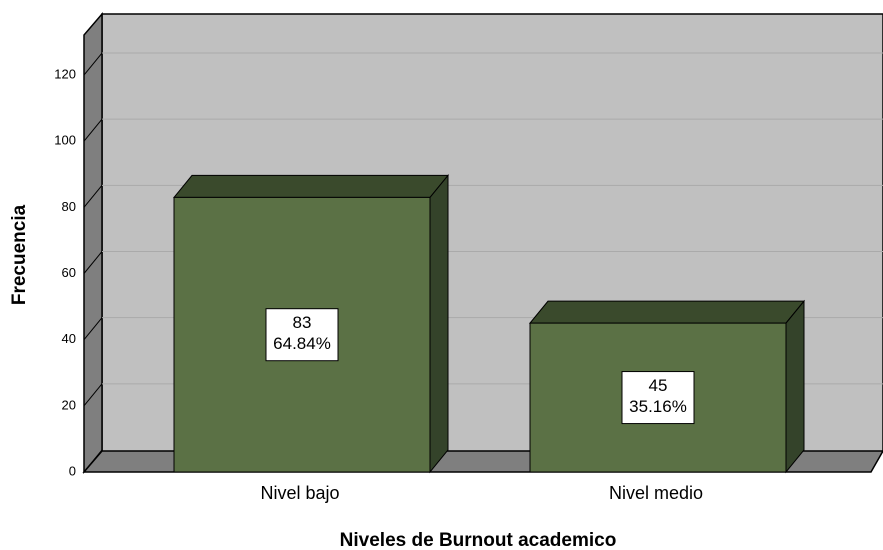 This screenshot has width=883, height=550. What do you see at coordinates (72, 470) in the screenshot?
I see `y-tick-label: 0` at bounding box center [72, 470].